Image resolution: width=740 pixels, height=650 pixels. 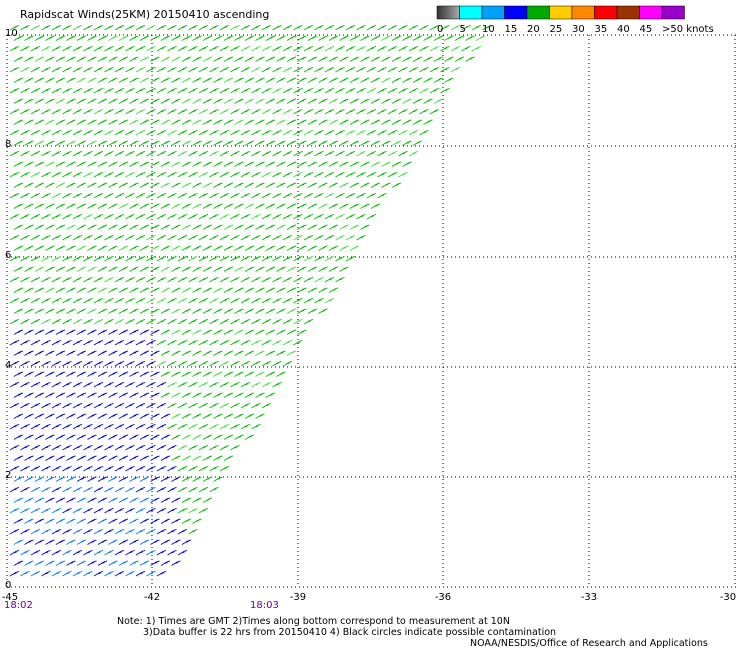 What do you see at coordinates (8, 365) in the screenshot?
I see `lat-label-4: 4` at bounding box center [8, 365].